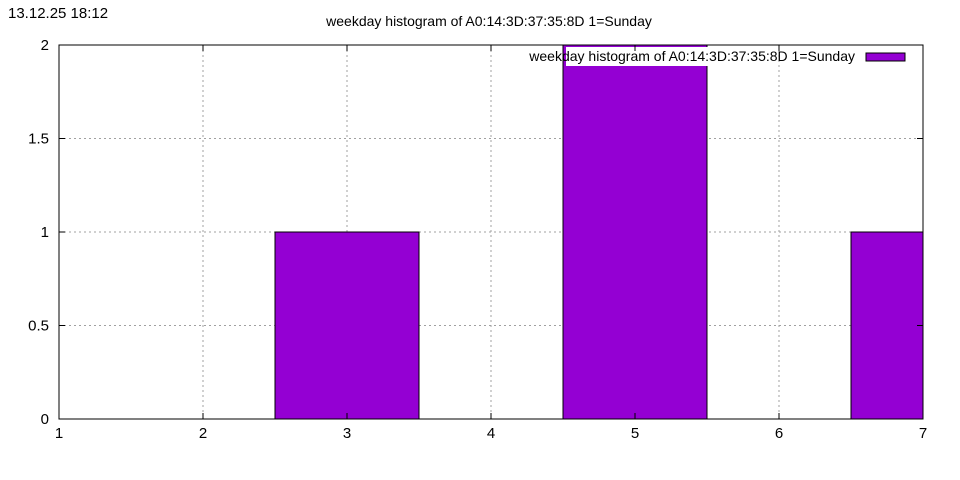 The width and height of the screenshot is (960, 480). Describe the element at coordinates (635, 433) in the screenshot. I see `x-tick-label-5: 5` at that location.